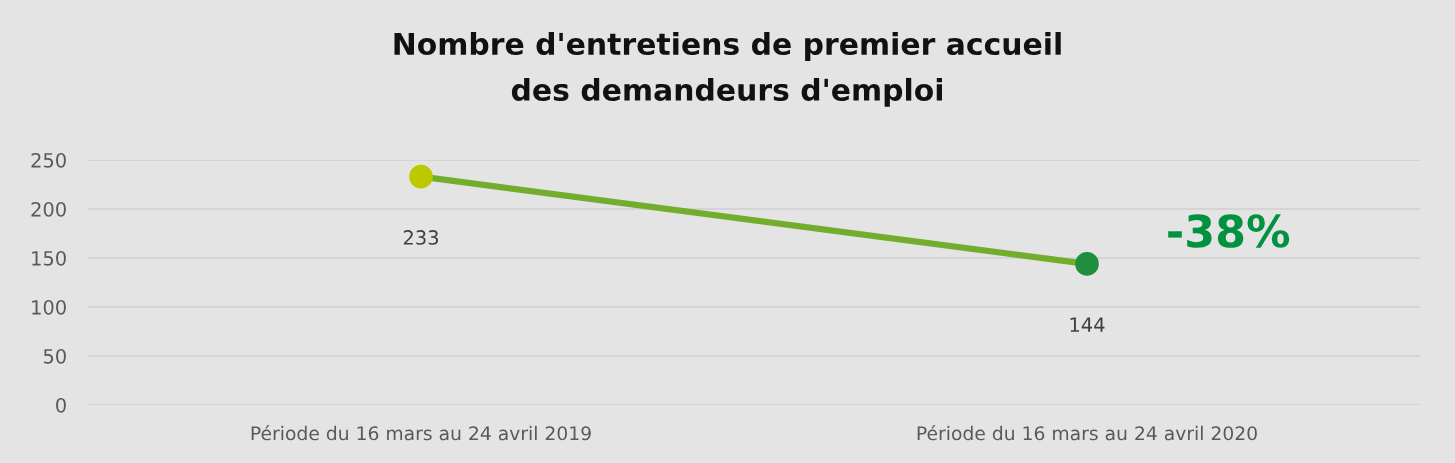  I want to click on y-tick-label: 50, so click(54, 356).